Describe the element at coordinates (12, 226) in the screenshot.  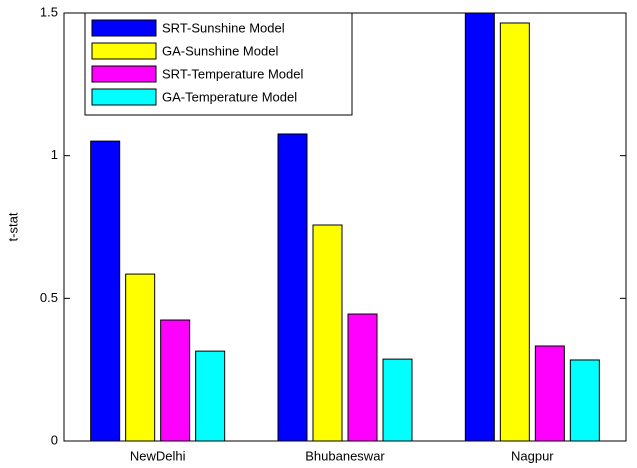
I see `y-axis-label: t-stat` at that location.